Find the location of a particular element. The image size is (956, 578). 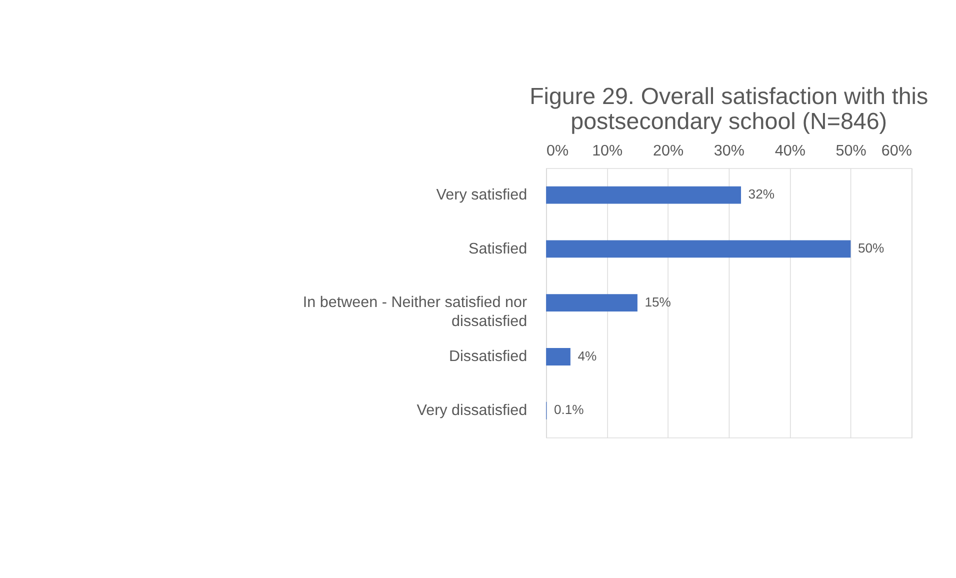

data-label: 0.1% is located at coordinates (569, 410).